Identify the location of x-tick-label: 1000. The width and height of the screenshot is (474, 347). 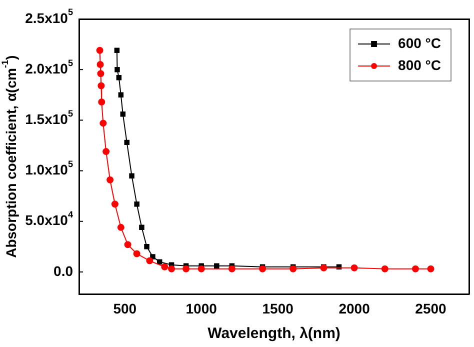
(202, 308).